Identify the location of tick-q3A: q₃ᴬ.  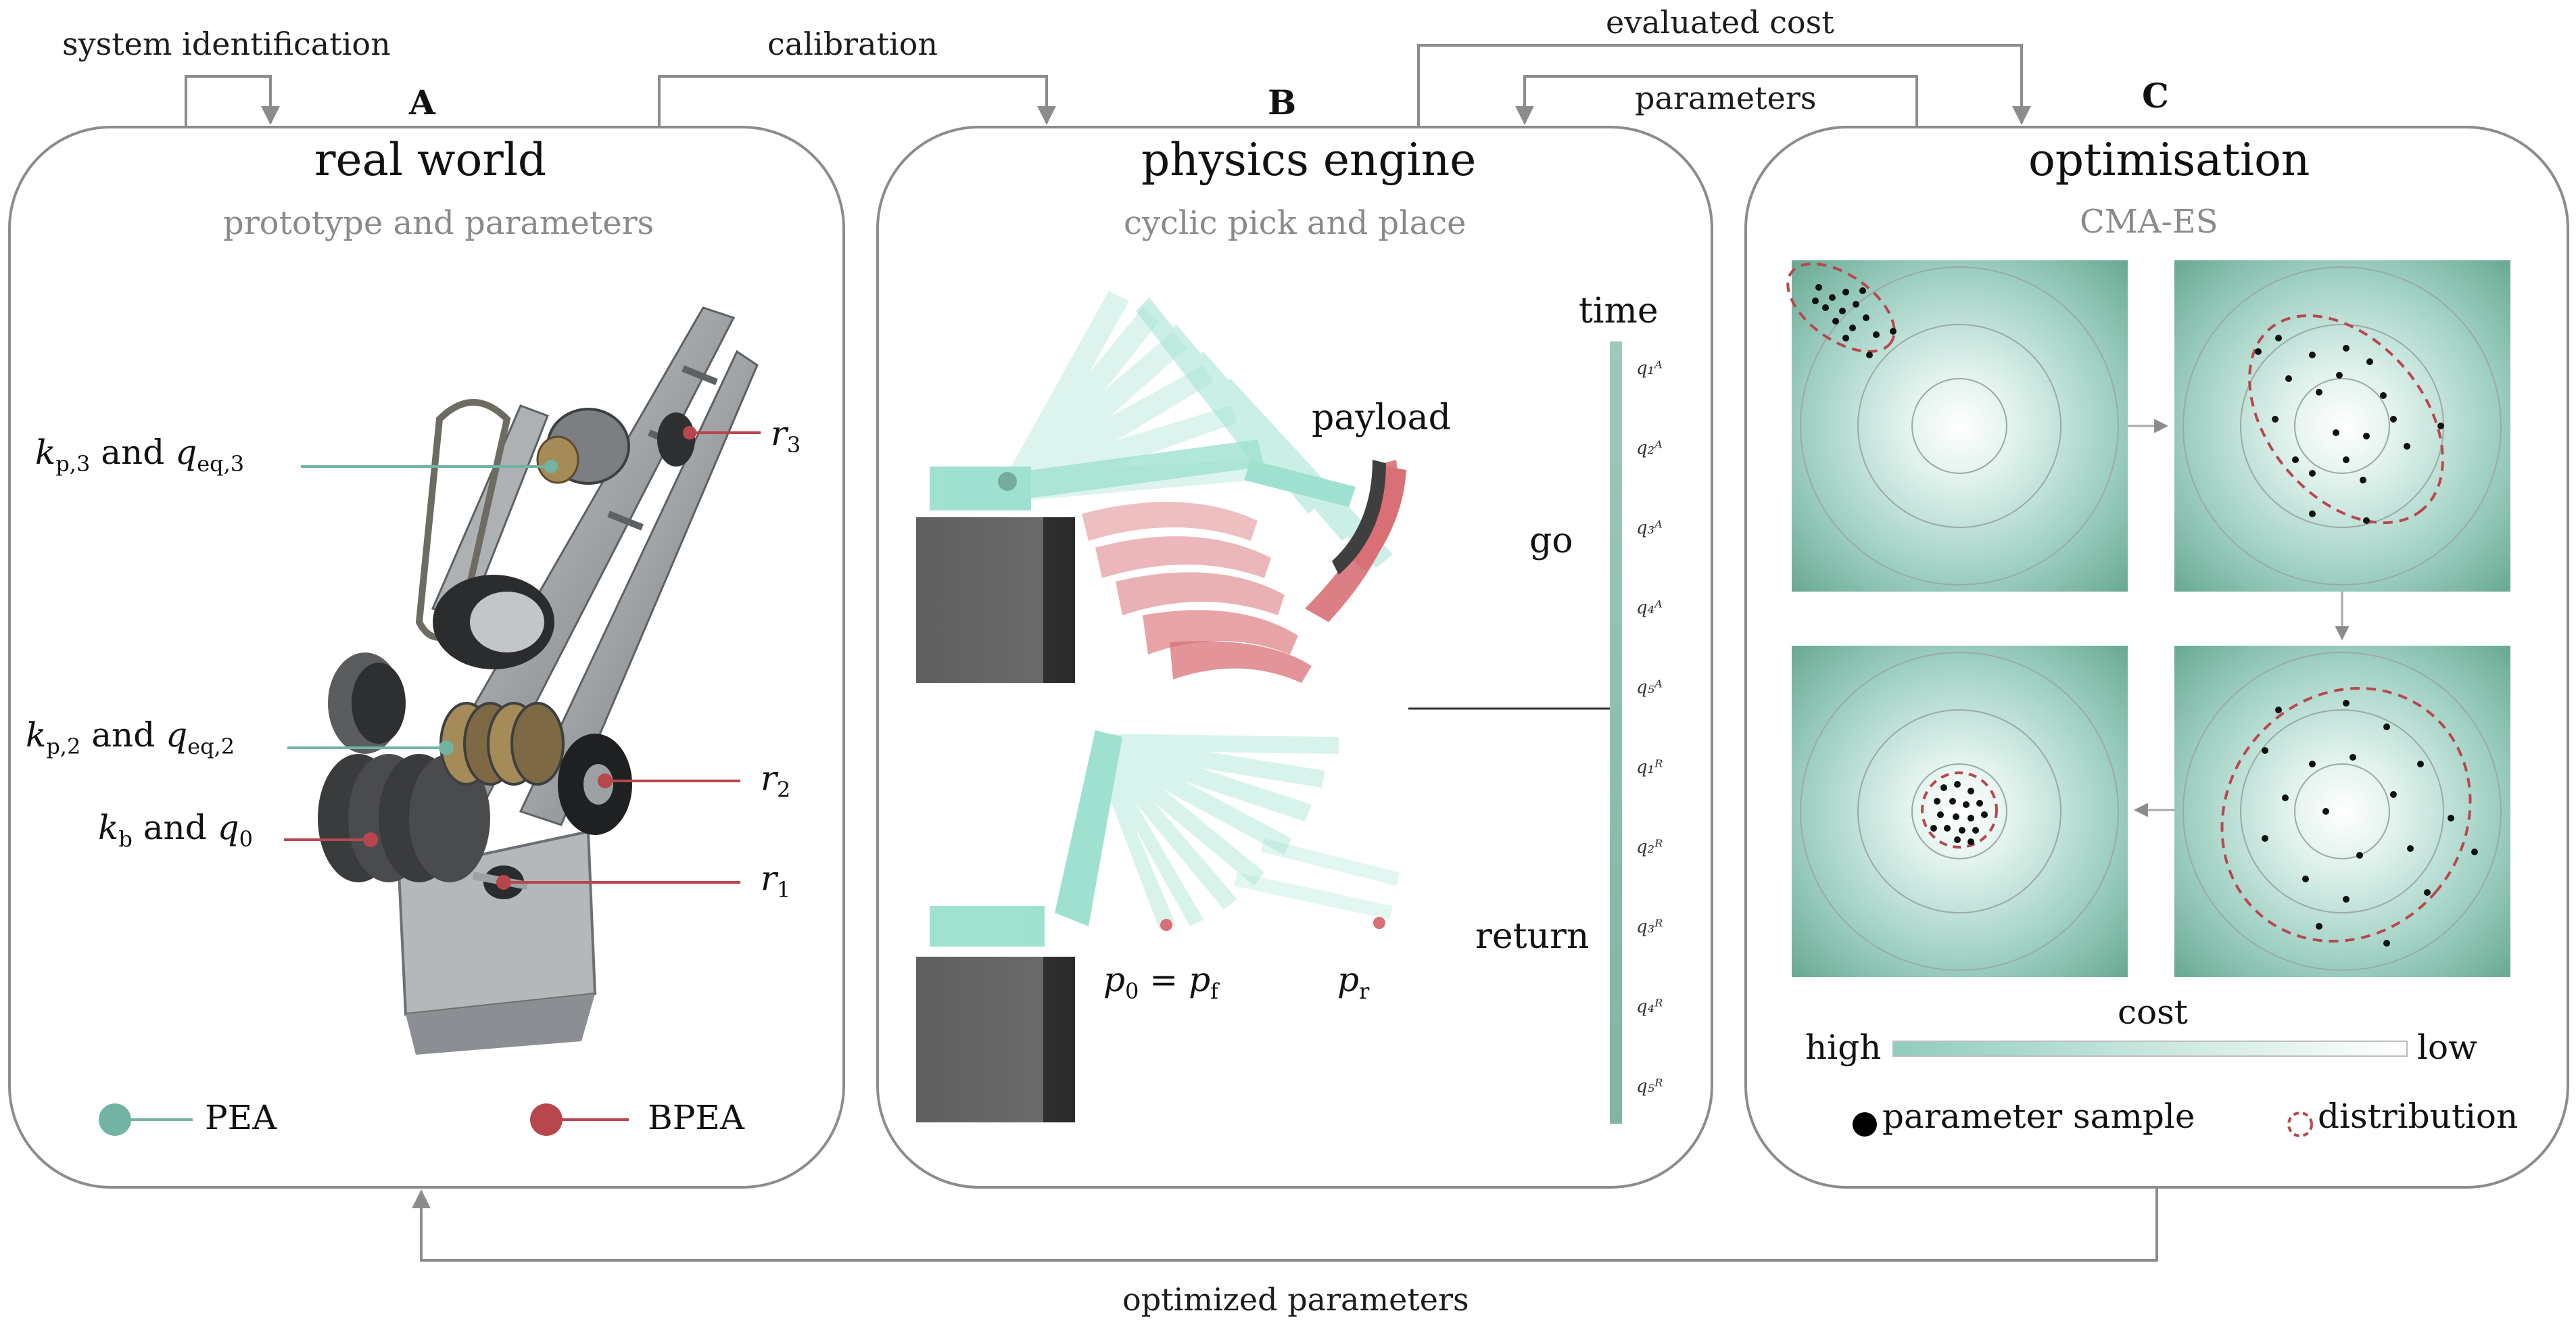
(1649, 528).